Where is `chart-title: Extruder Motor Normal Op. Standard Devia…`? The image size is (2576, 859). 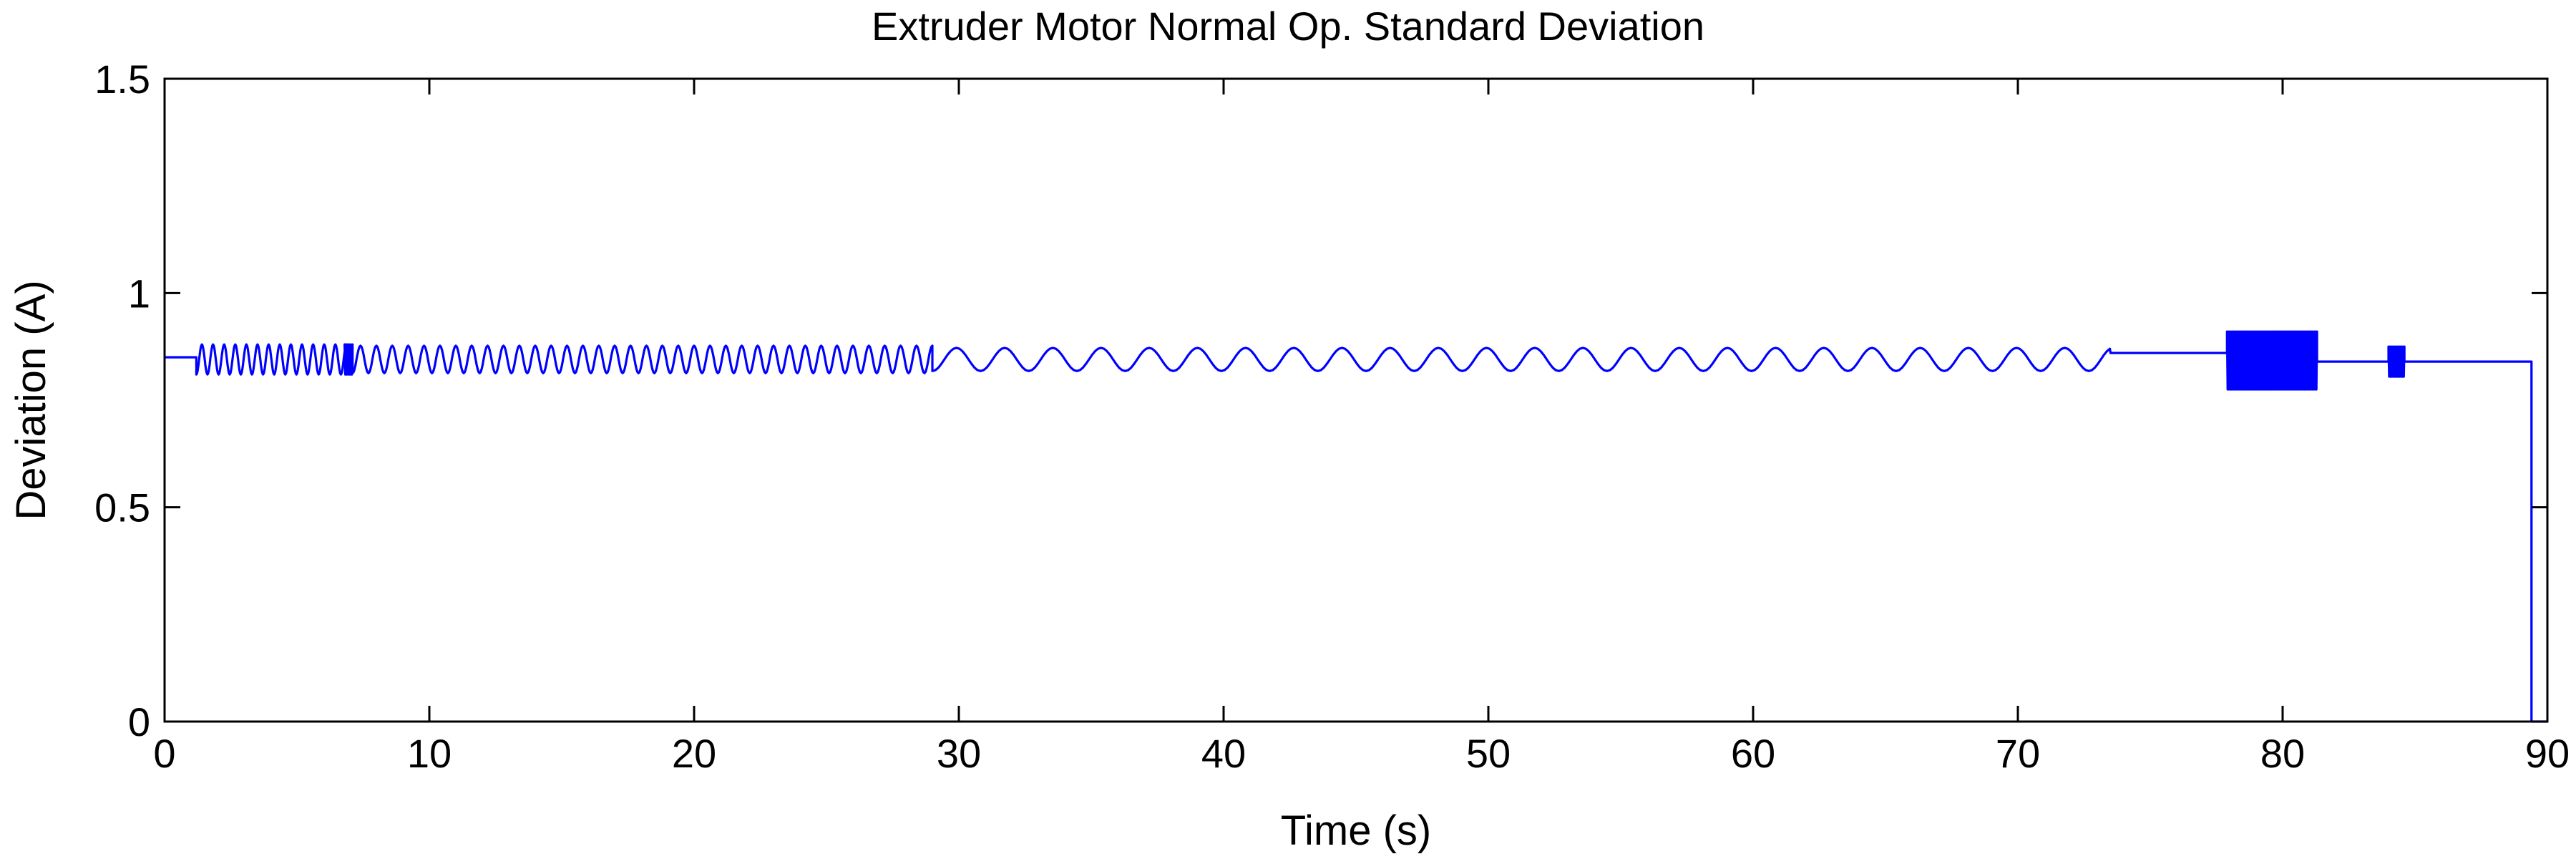 chart-title: Extruder Motor Normal Op. Standard Devia… is located at coordinates (1288, 26).